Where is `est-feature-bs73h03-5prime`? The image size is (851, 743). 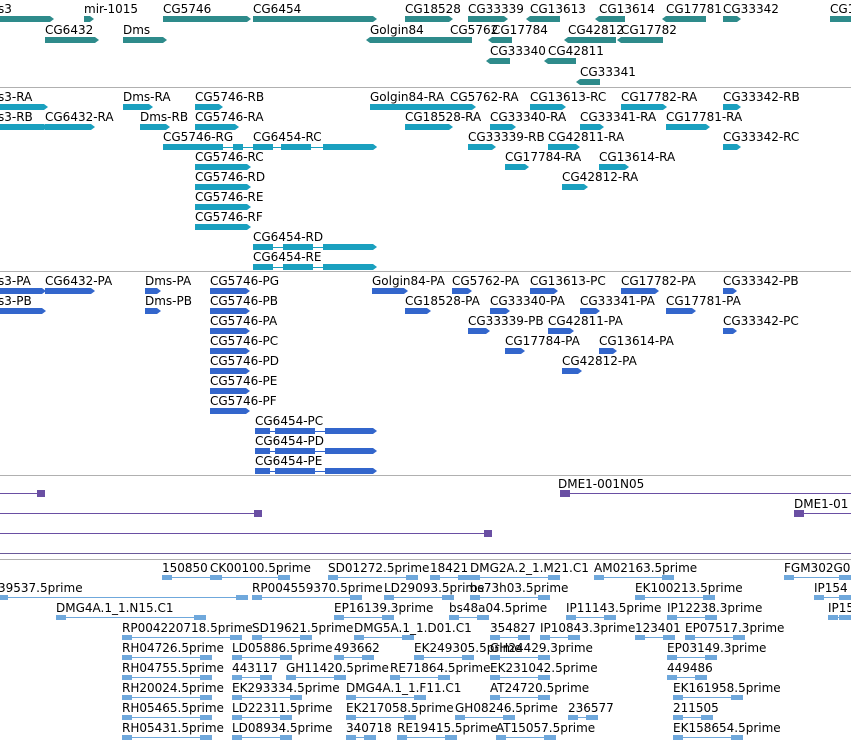
est-feature-bs73h03-5prime is located at coordinates (510, 597).